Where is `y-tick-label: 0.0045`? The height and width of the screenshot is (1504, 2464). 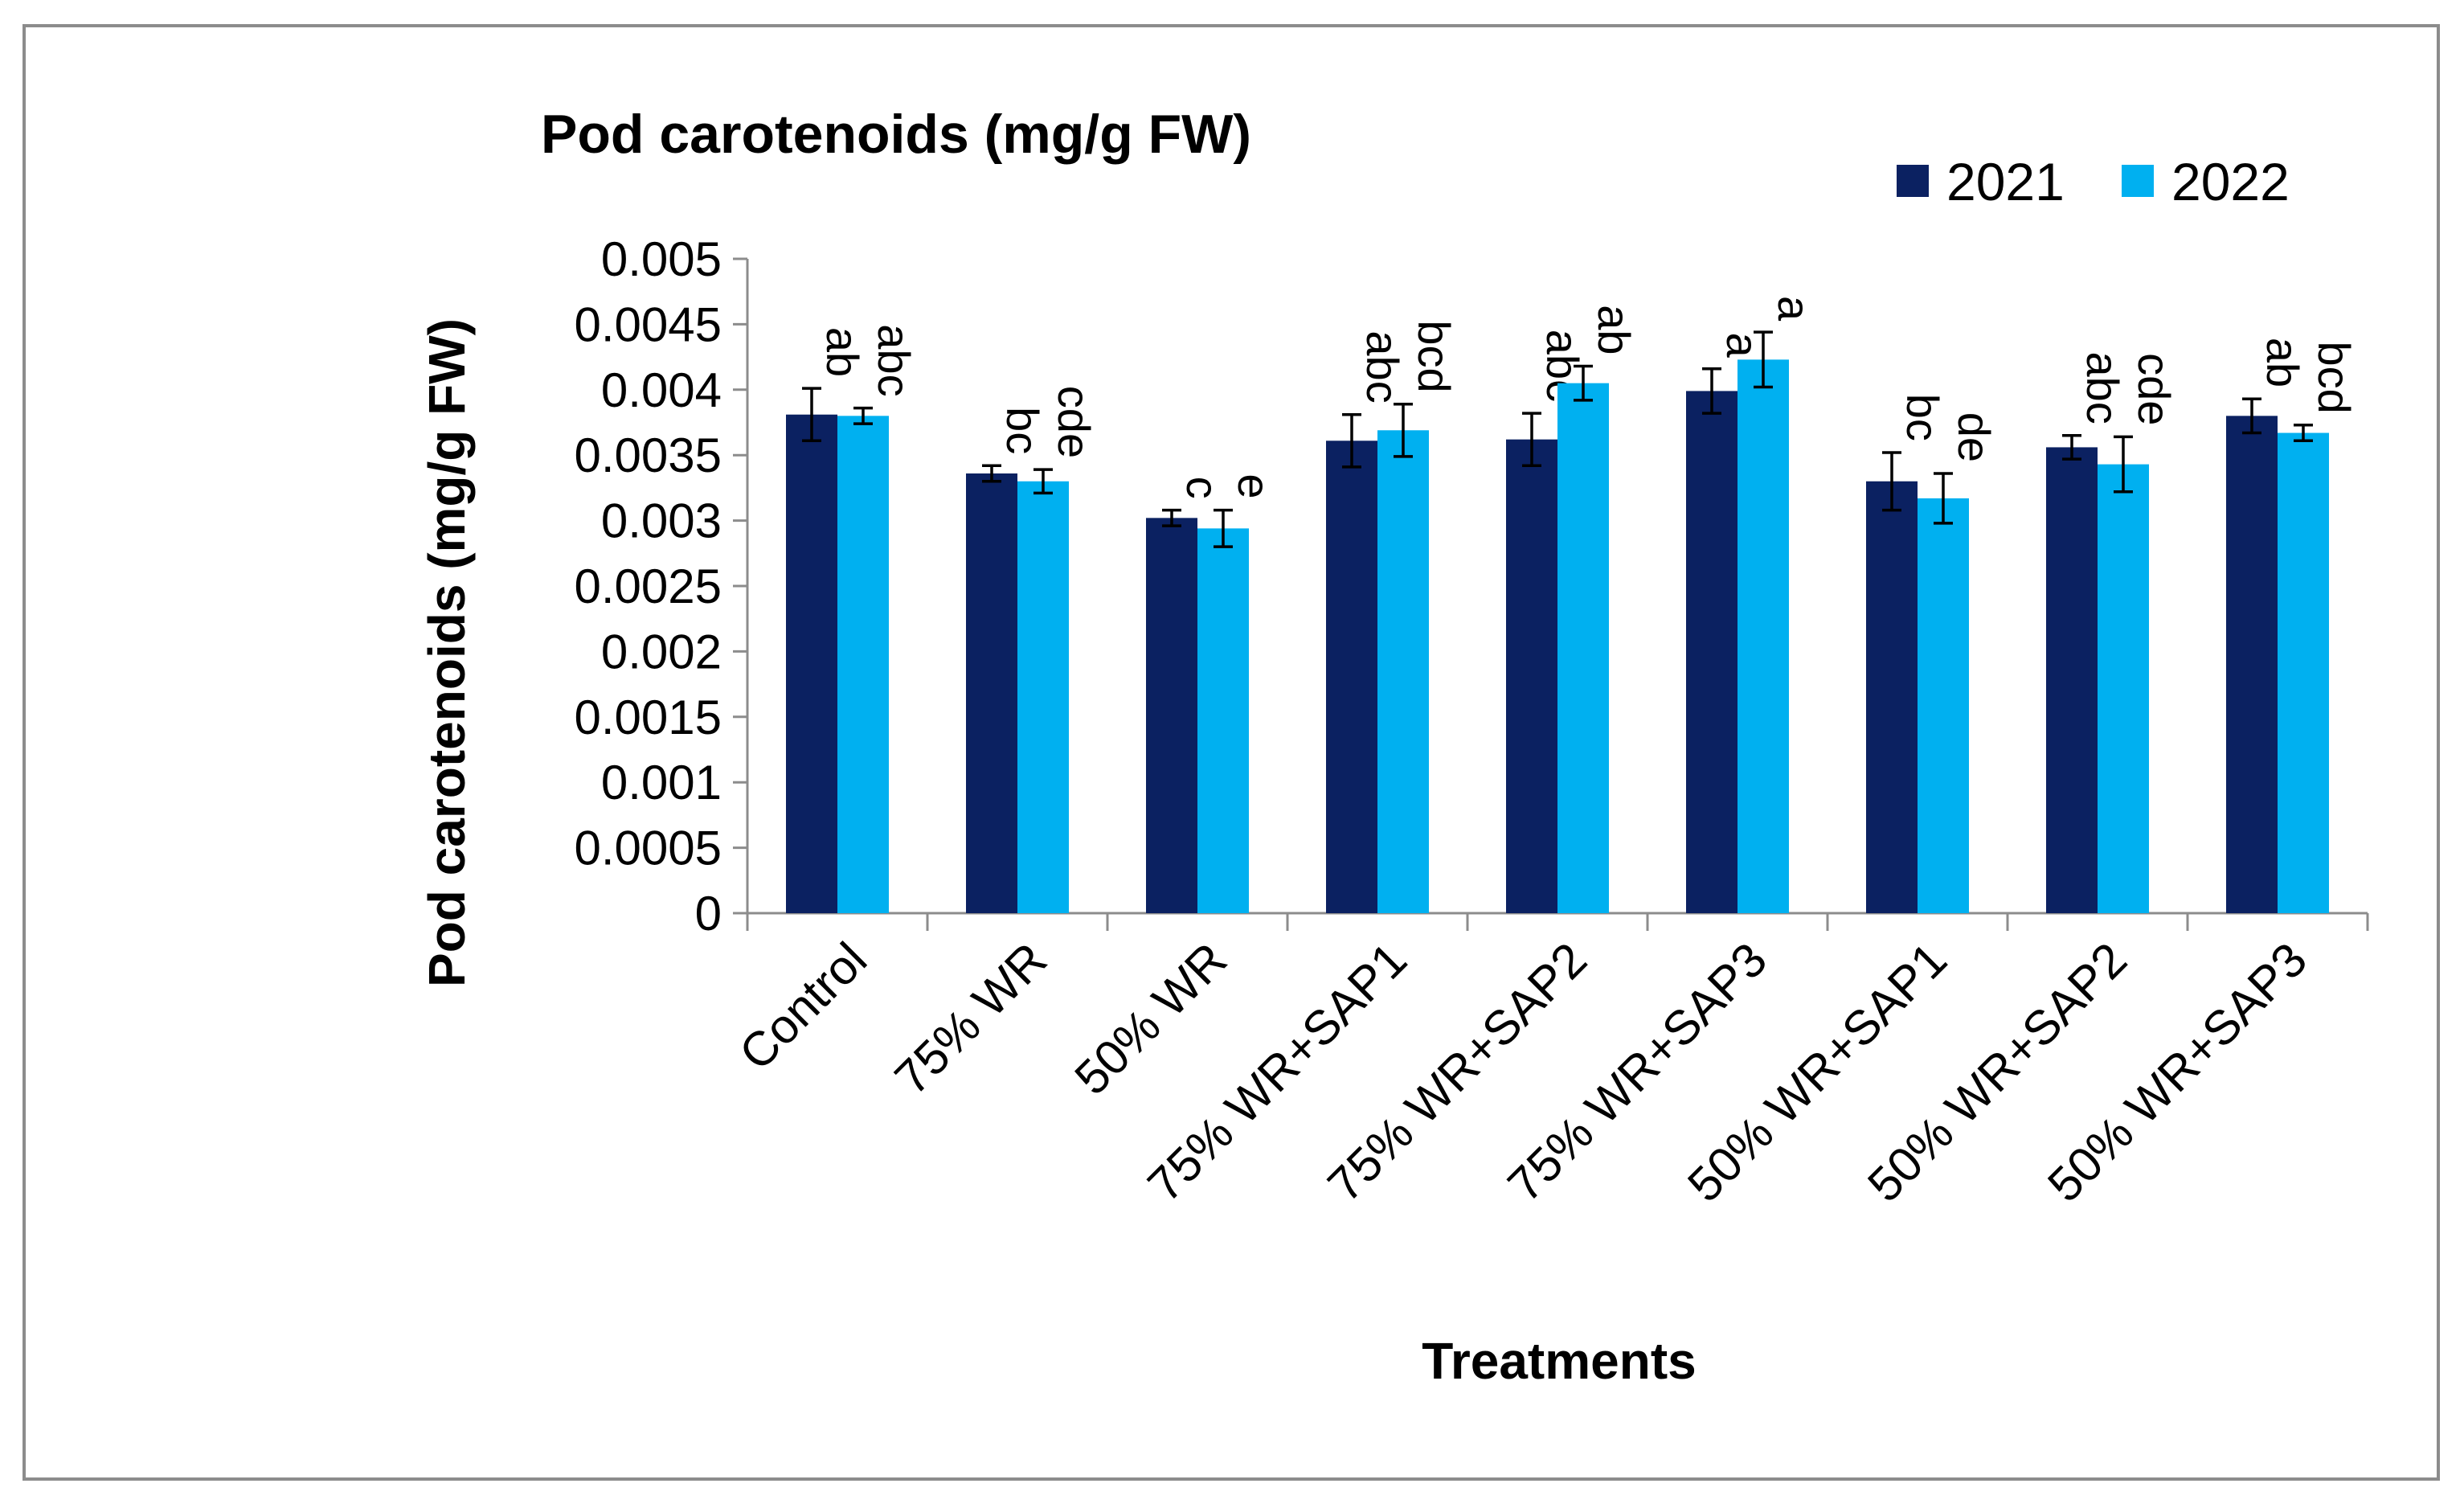 y-tick-label: 0.0045 is located at coordinates (648, 324).